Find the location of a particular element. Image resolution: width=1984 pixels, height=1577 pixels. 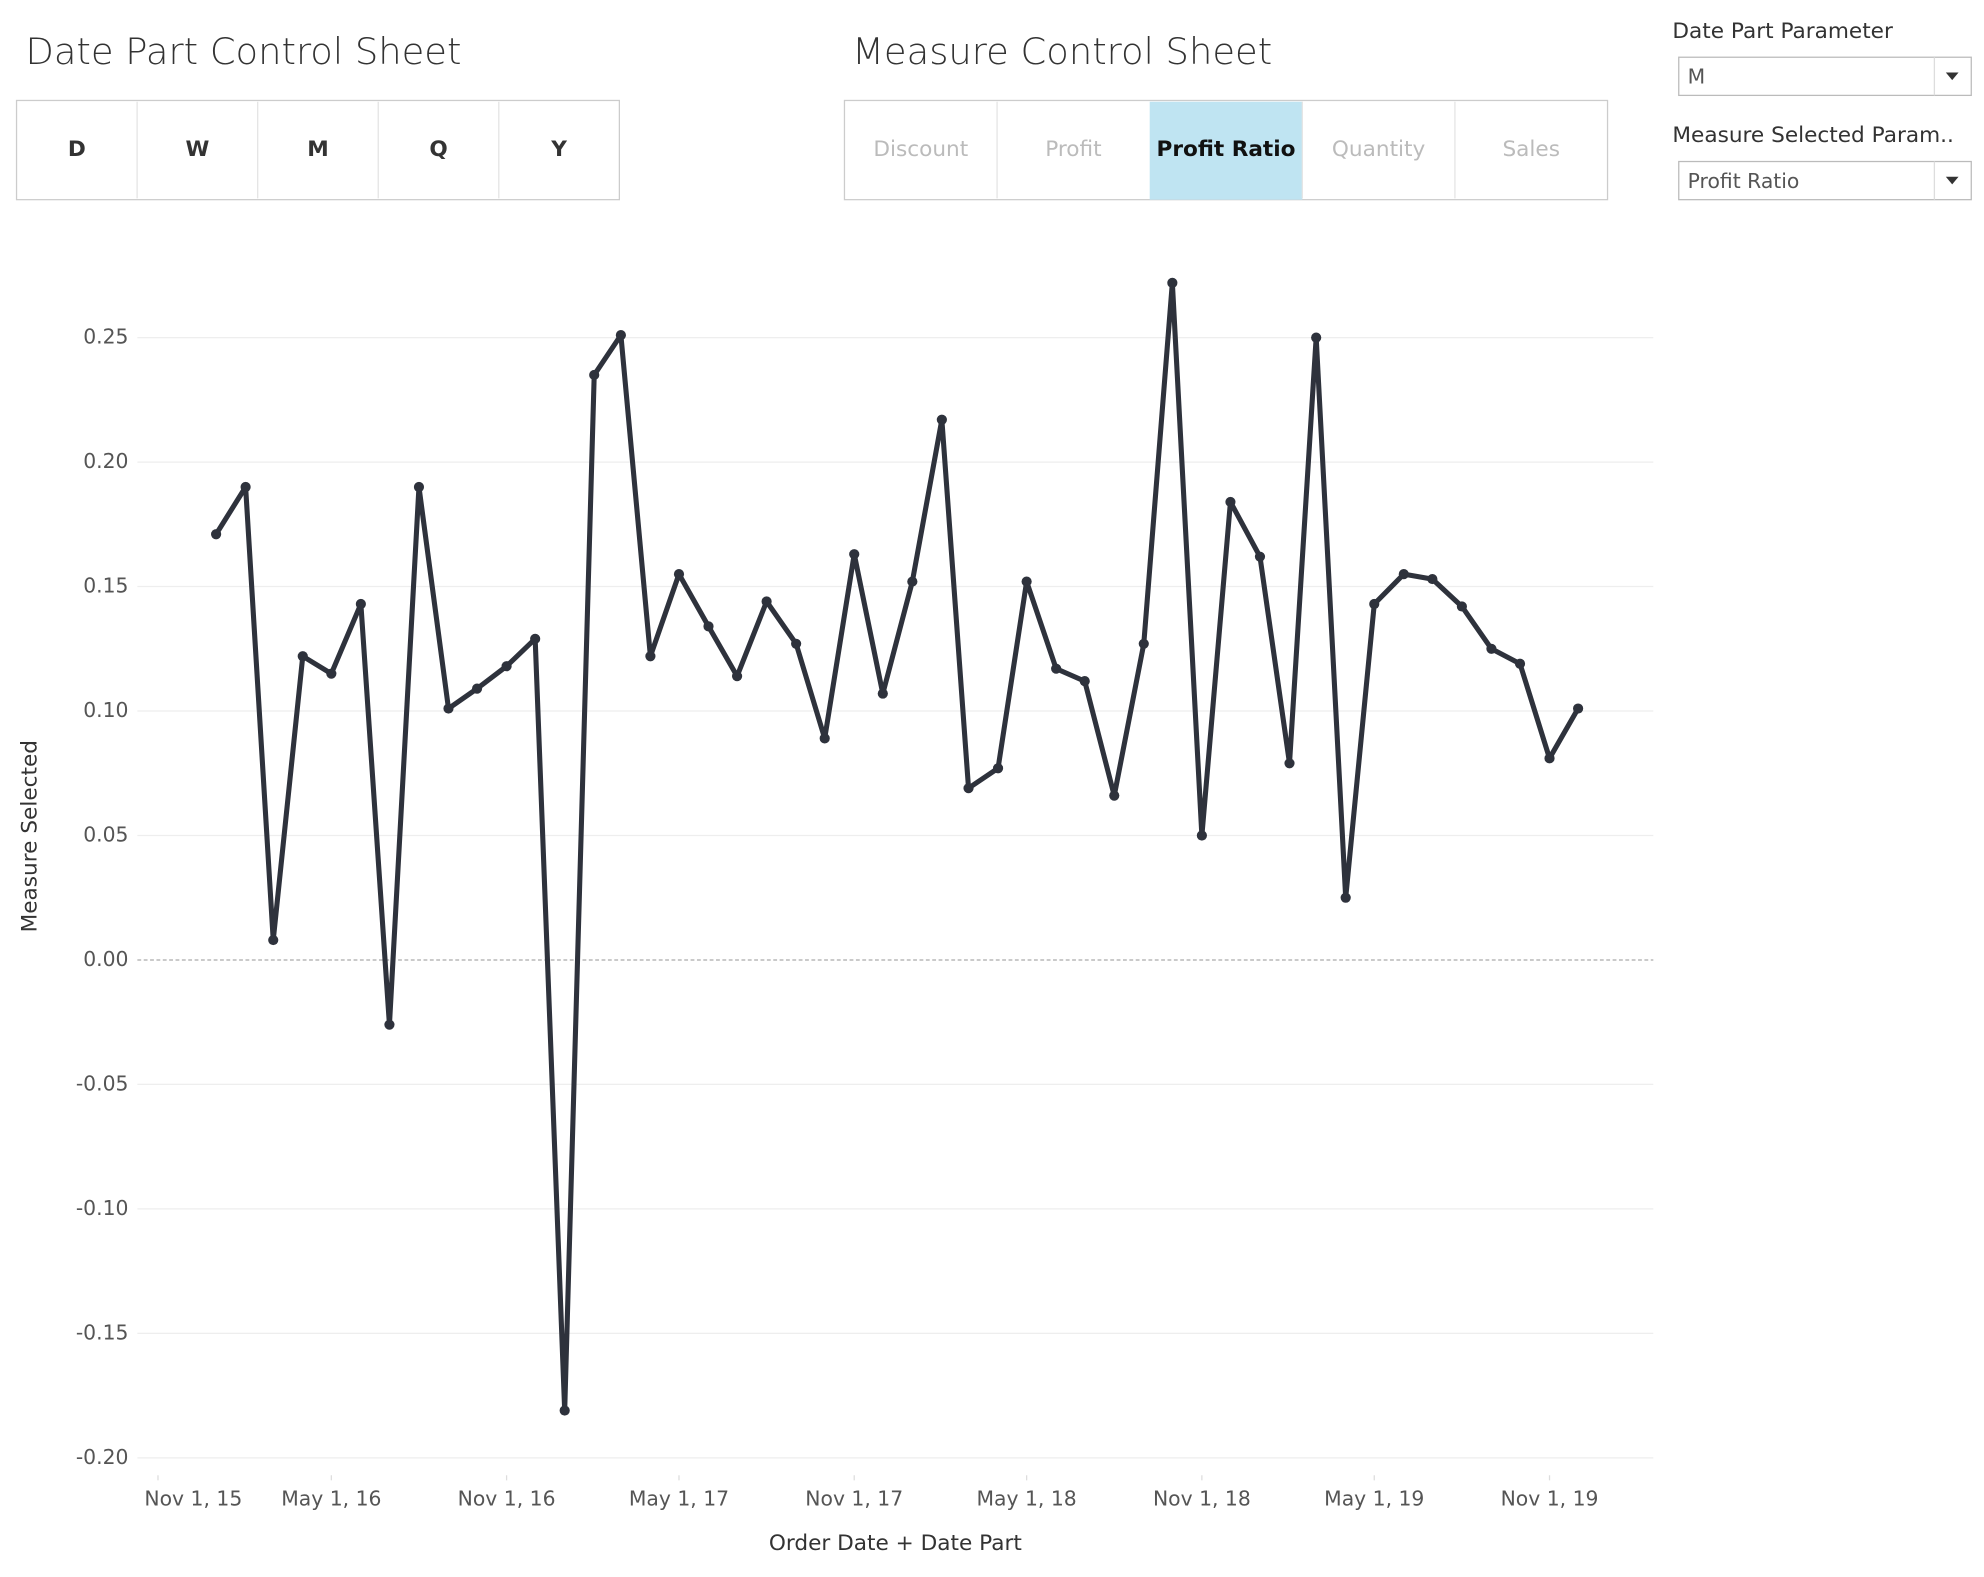

button-label: Profit Ratio is located at coordinates (1225, 149).